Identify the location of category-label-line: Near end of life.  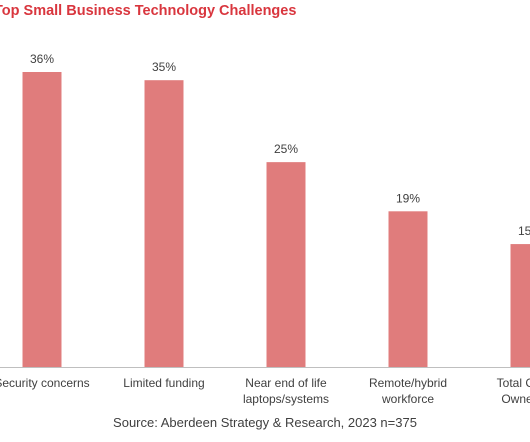
(286, 383).